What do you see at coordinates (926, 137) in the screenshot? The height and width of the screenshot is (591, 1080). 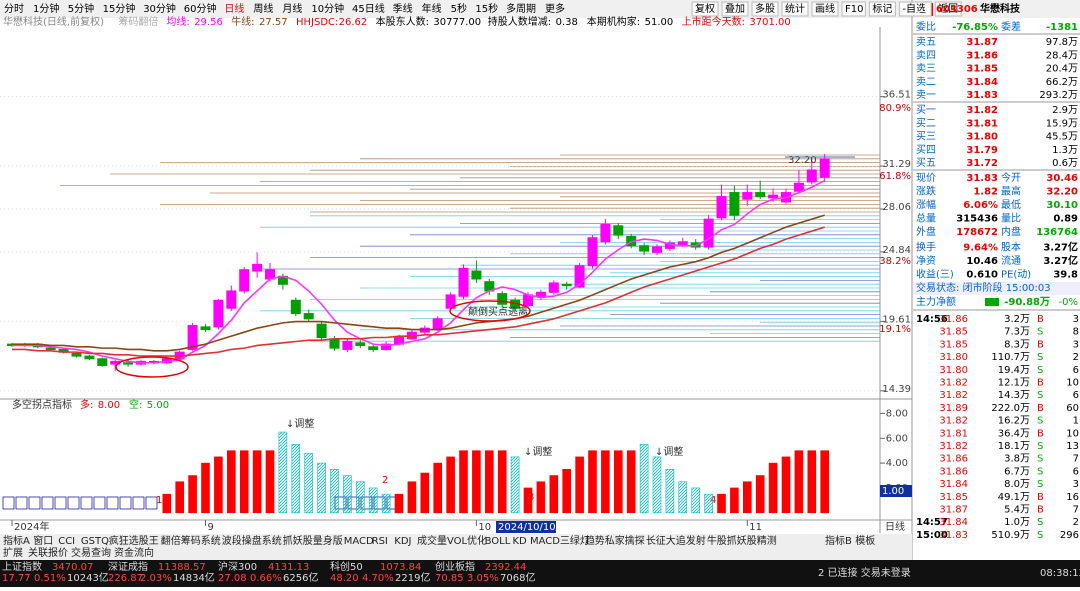 I see `bid-label: 买三` at bounding box center [926, 137].